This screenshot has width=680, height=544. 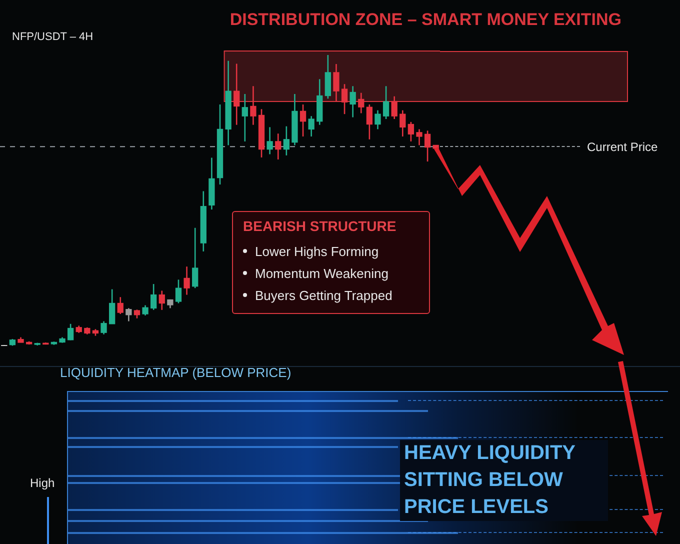 What do you see at coordinates (425, 20) in the screenshot?
I see `band-label: DISTRIBUTION ZONE – SMART MONEY EXITING` at bounding box center [425, 20].